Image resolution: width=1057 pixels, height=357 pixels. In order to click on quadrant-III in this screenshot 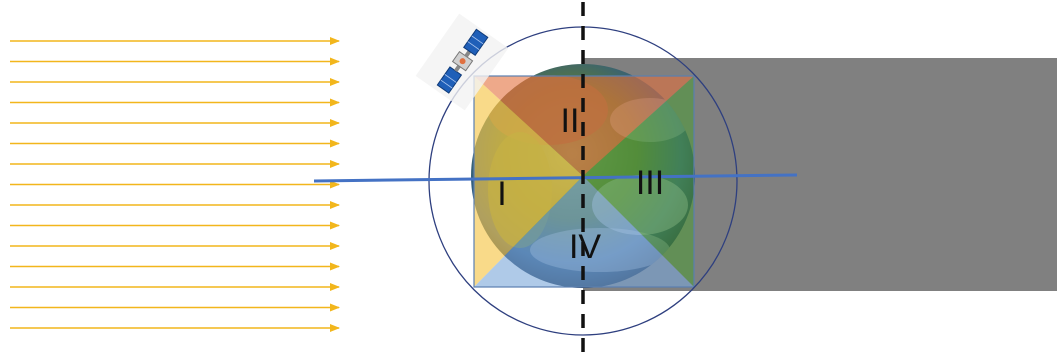, I will do `click(638, 181)`.